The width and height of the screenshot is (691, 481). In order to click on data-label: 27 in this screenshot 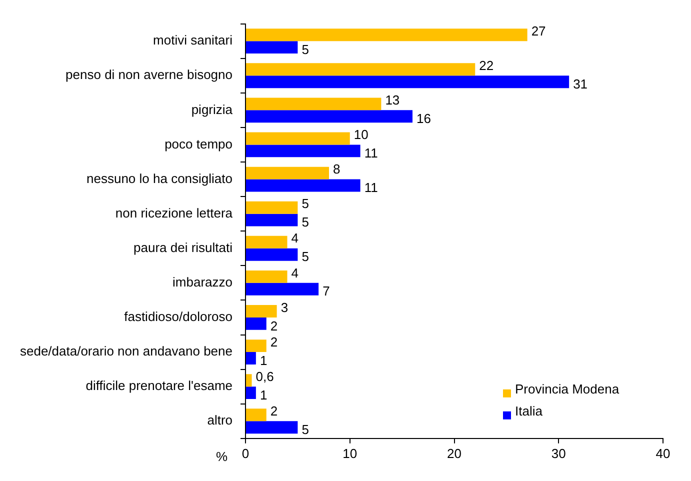, I will do `click(538, 30)`.